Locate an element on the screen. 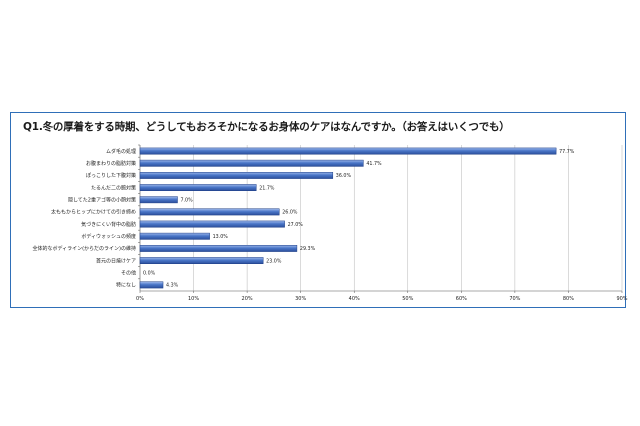 The height and width of the screenshot is (426, 640). value-label: 13.0% is located at coordinates (221, 237).